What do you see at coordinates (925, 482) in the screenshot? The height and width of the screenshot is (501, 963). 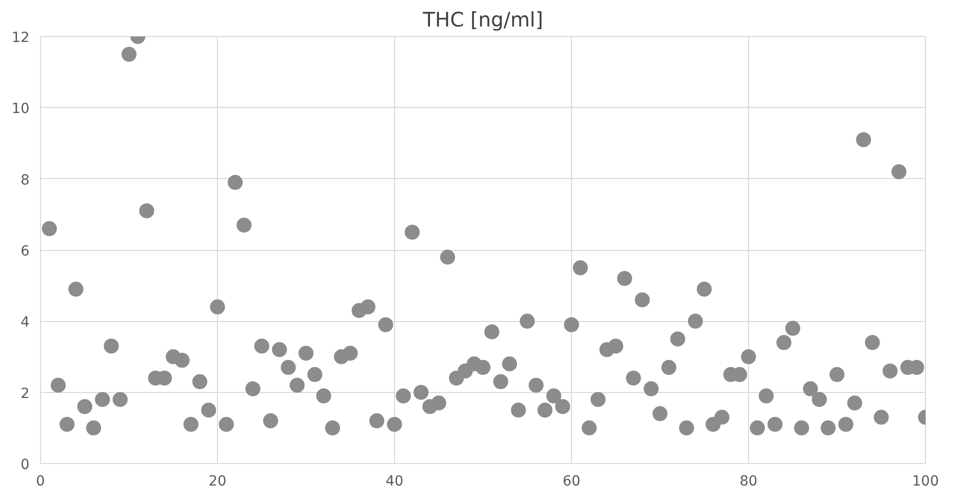 I see `x-tick-label: 100` at bounding box center [925, 482].